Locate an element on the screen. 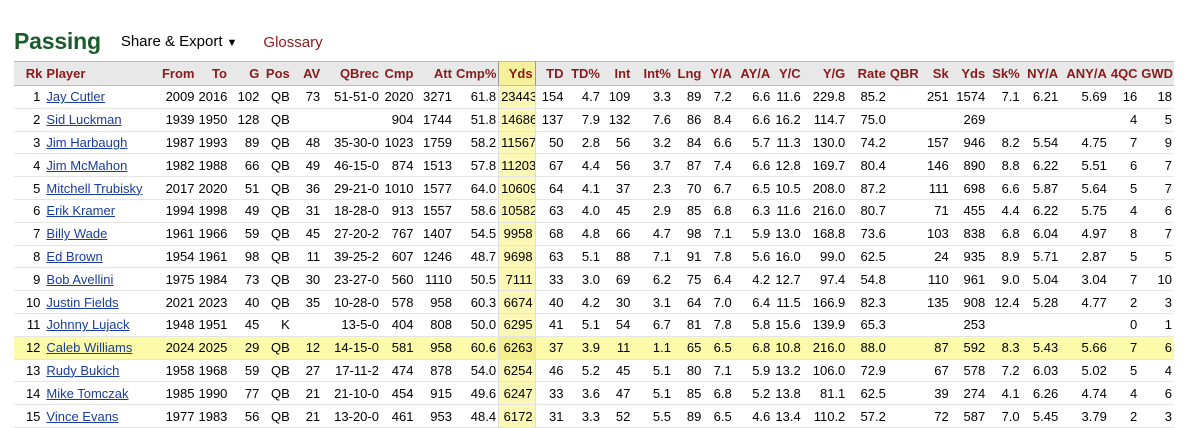  cell-to: 1998 is located at coordinates (212, 211).